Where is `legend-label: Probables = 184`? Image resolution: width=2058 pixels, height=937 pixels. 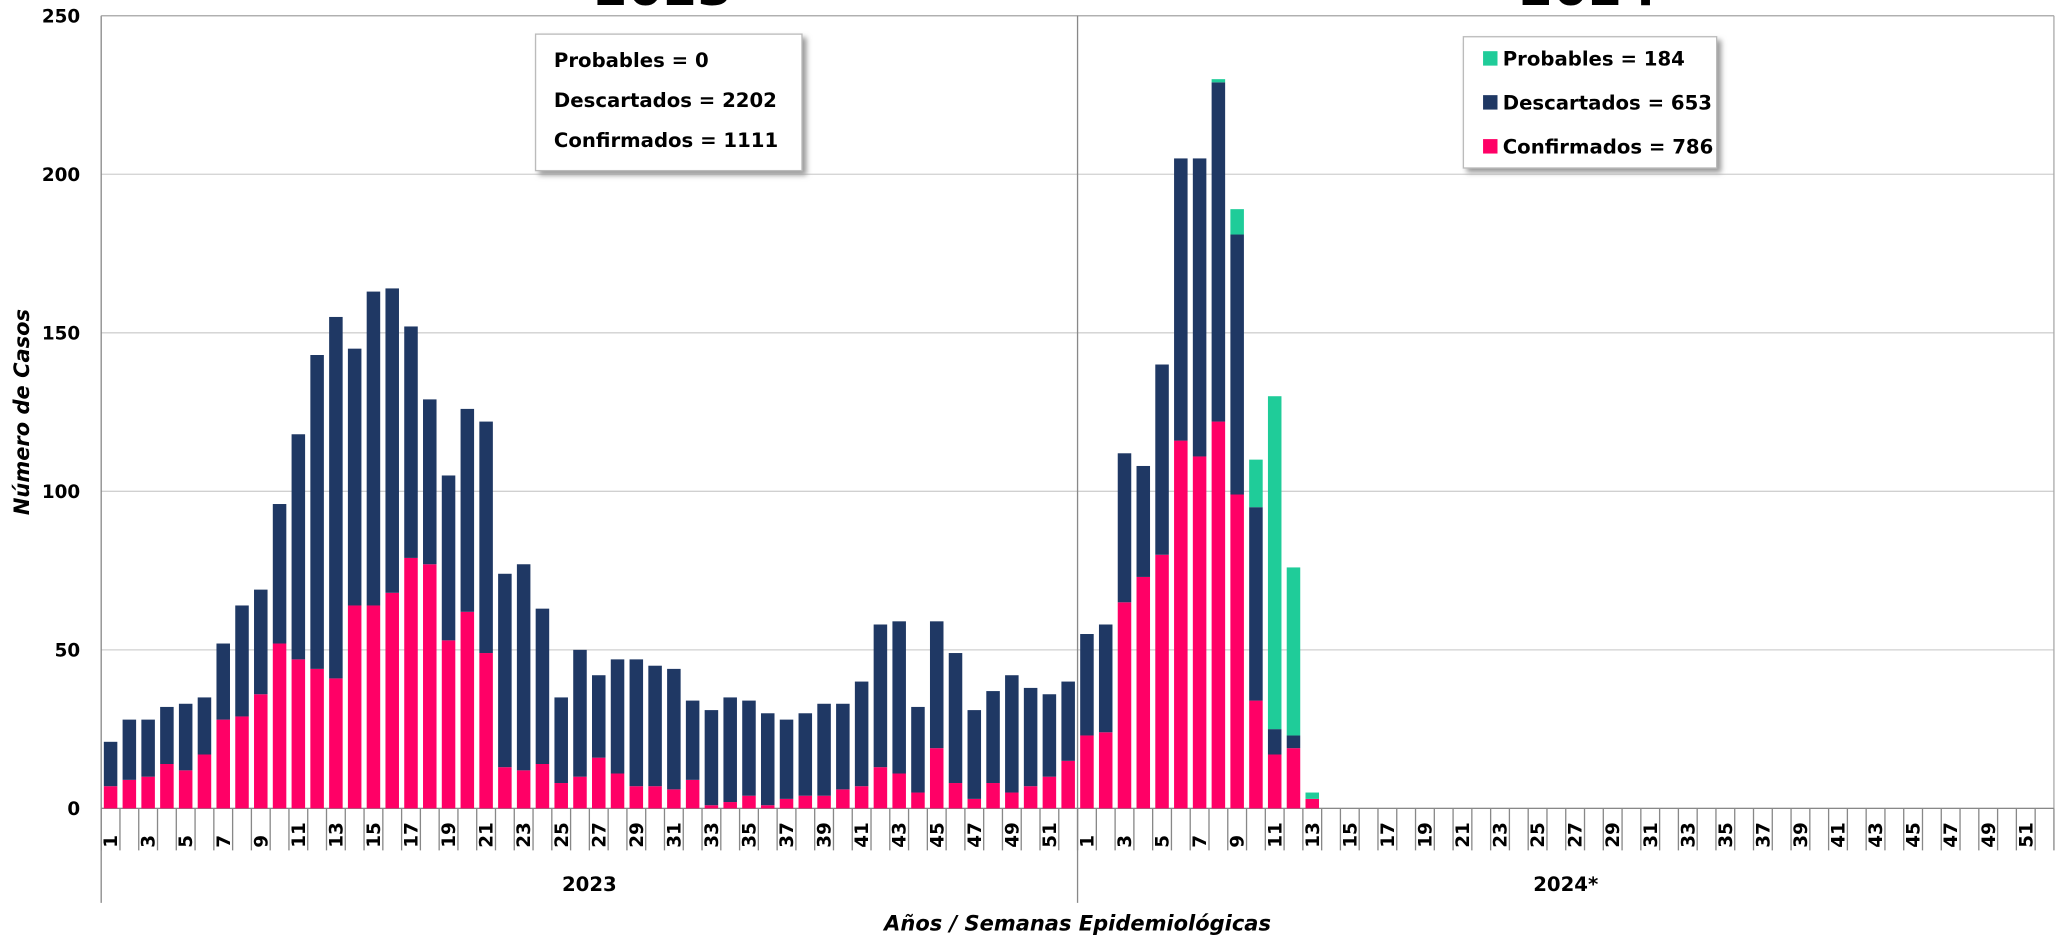
legend-label: Probables = 184 is located at coordinates (1594, 59).